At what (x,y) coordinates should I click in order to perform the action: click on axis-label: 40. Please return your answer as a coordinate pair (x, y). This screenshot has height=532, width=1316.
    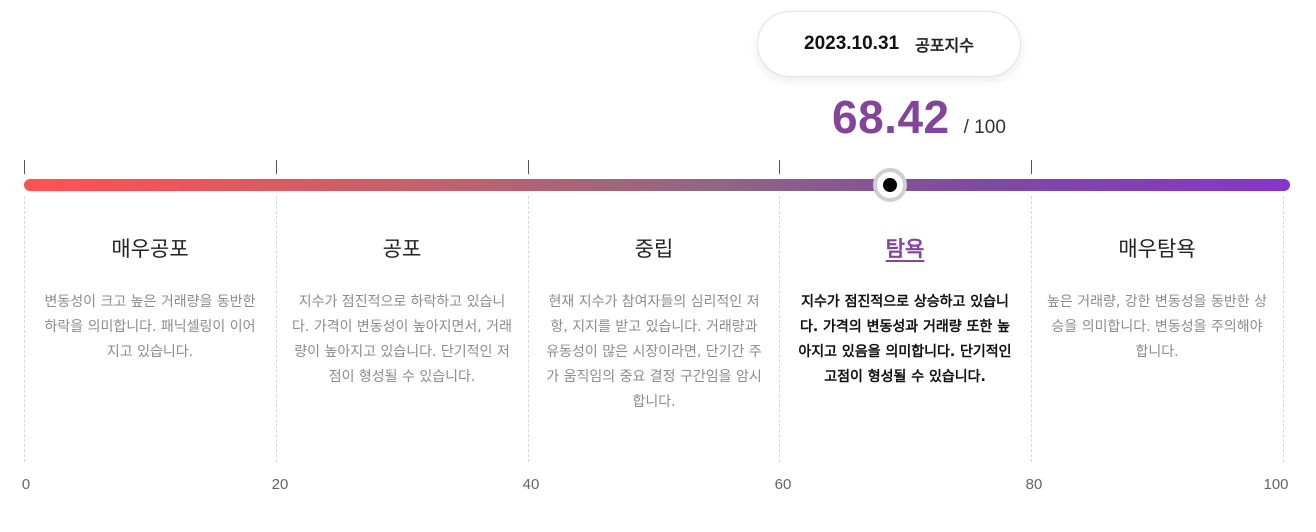
    Looking at the image, I should click on (531, 484).